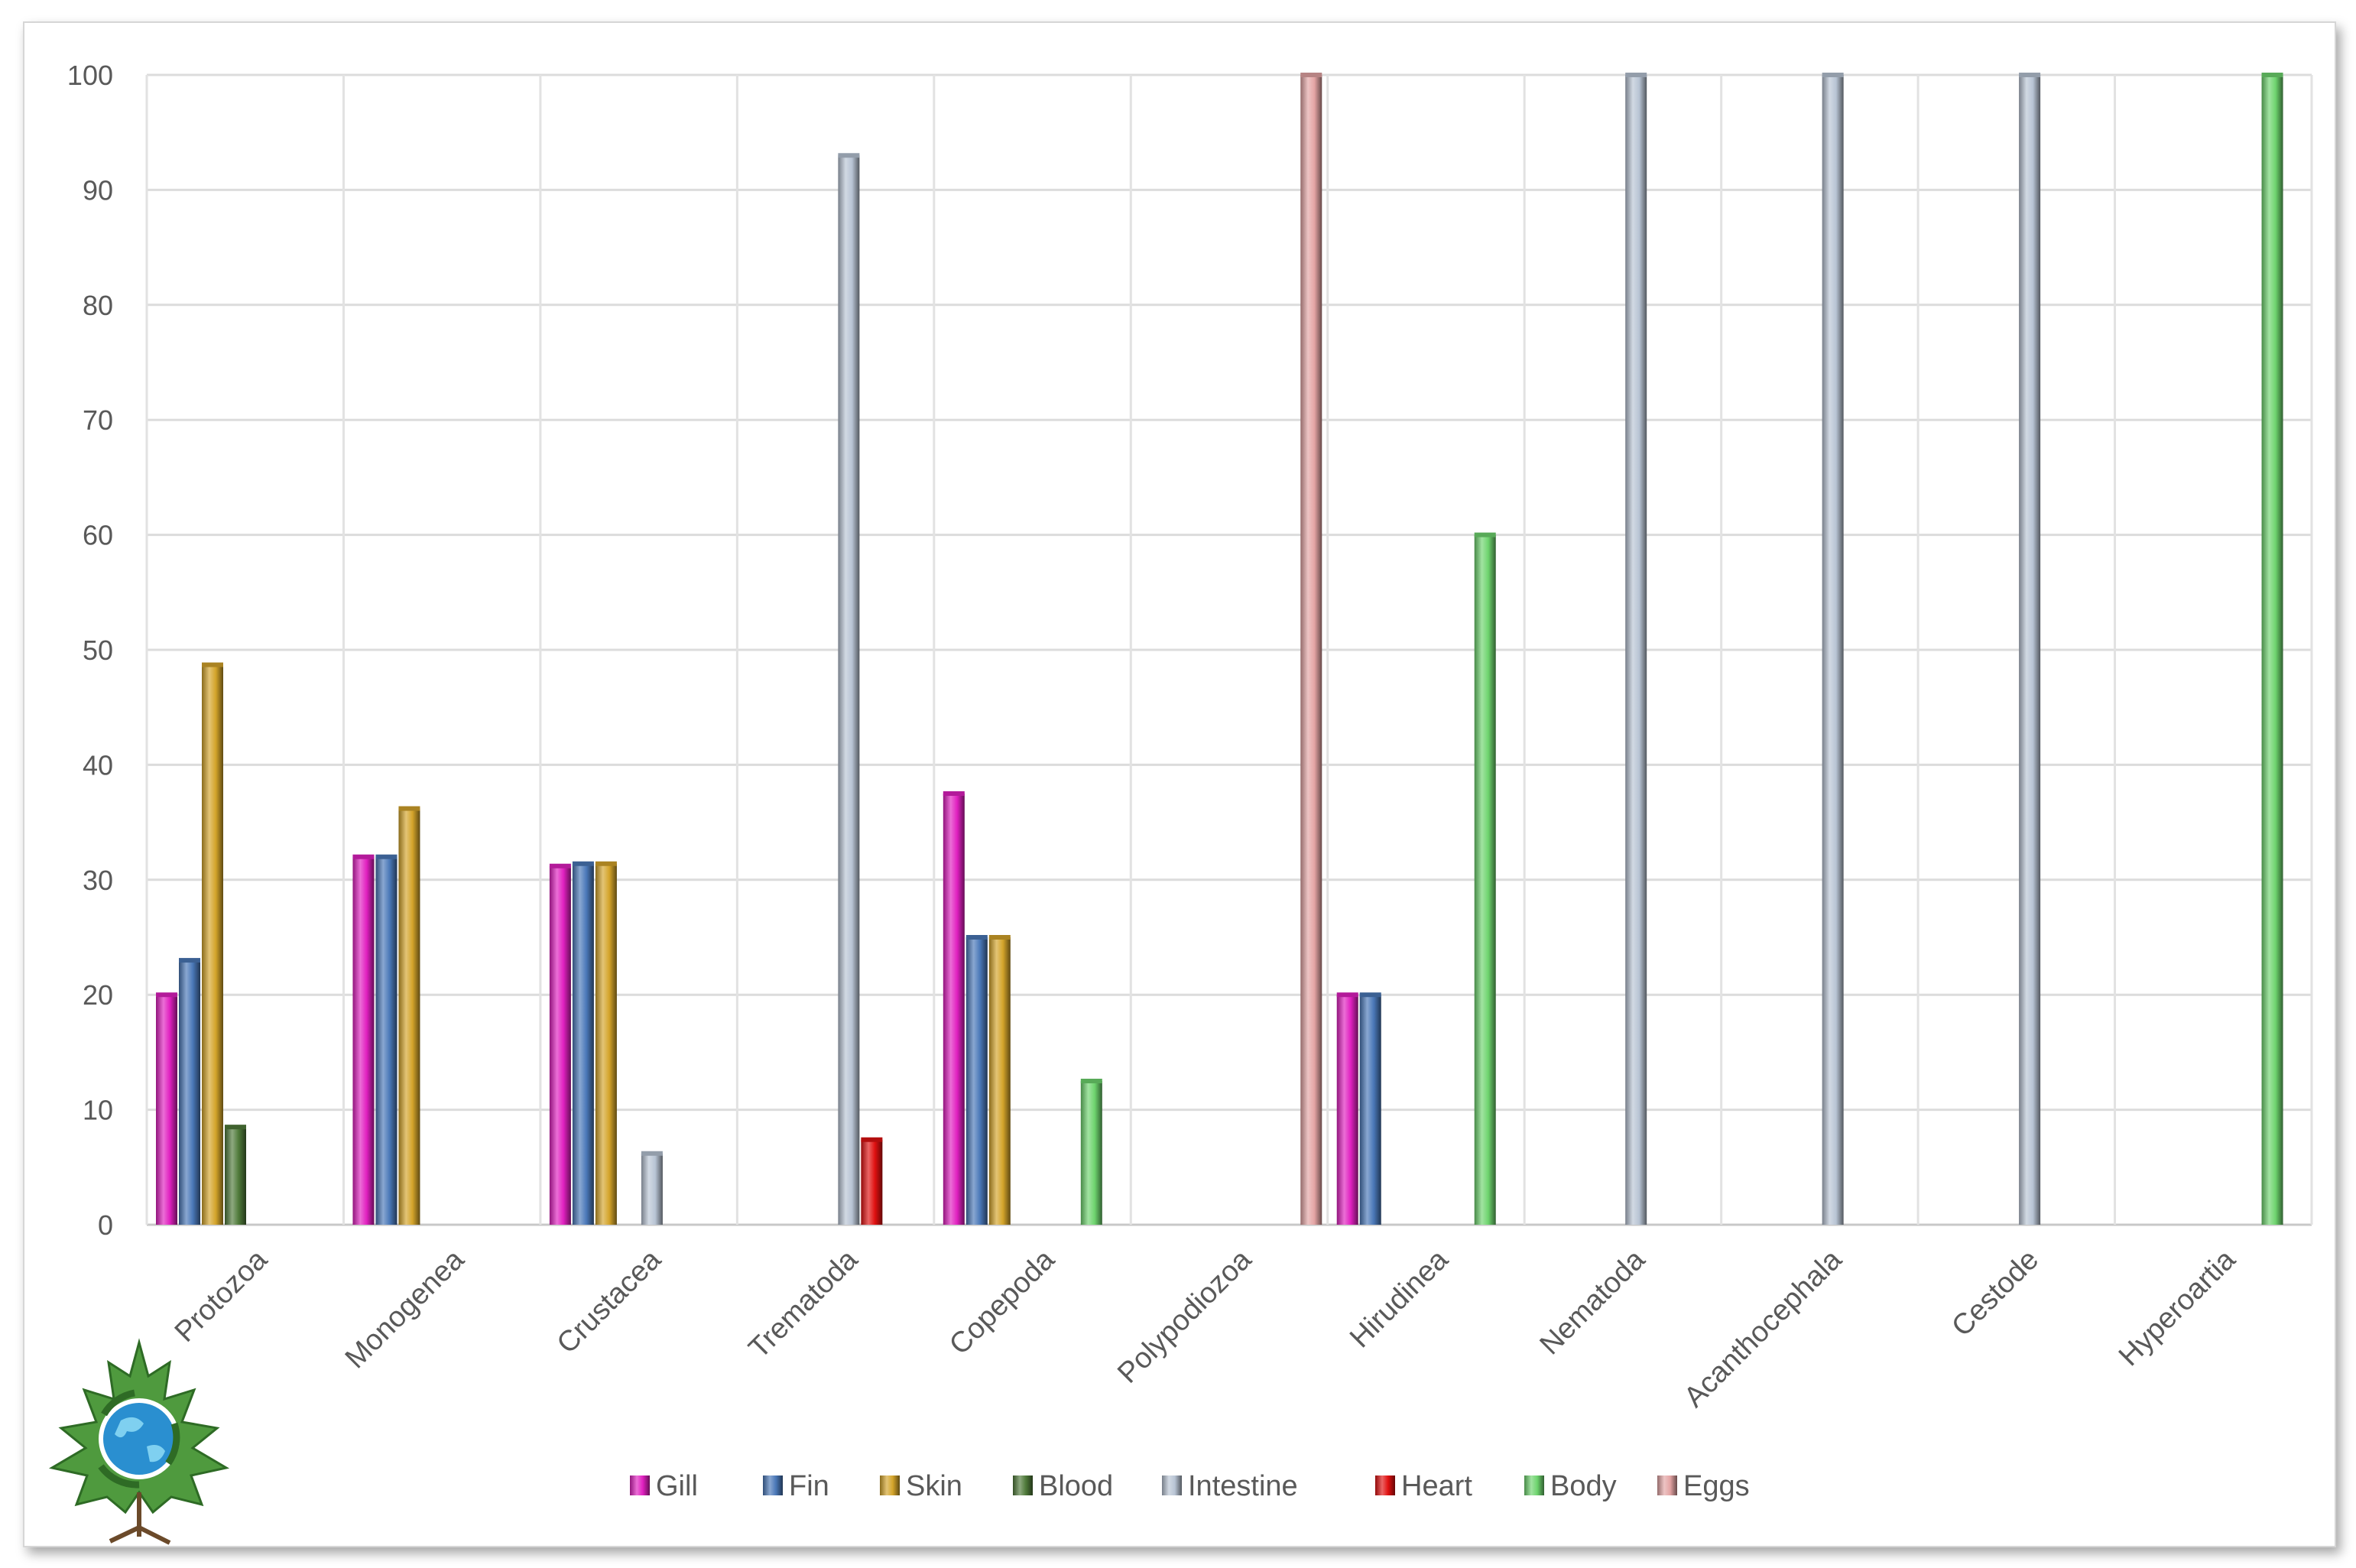  What do you see at coordinates (98, 880) in the screenshot?
I see `y-tick-label: 30` at bounding box center [98, 880].